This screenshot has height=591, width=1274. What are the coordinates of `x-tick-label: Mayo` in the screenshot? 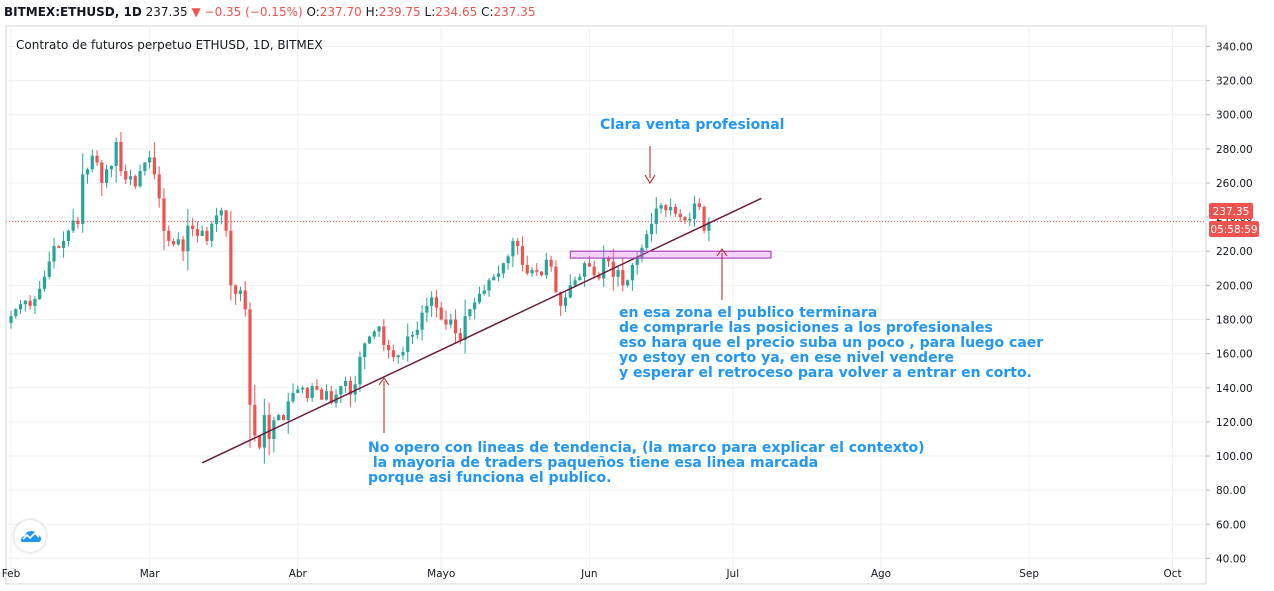 It's located at (441, 574).